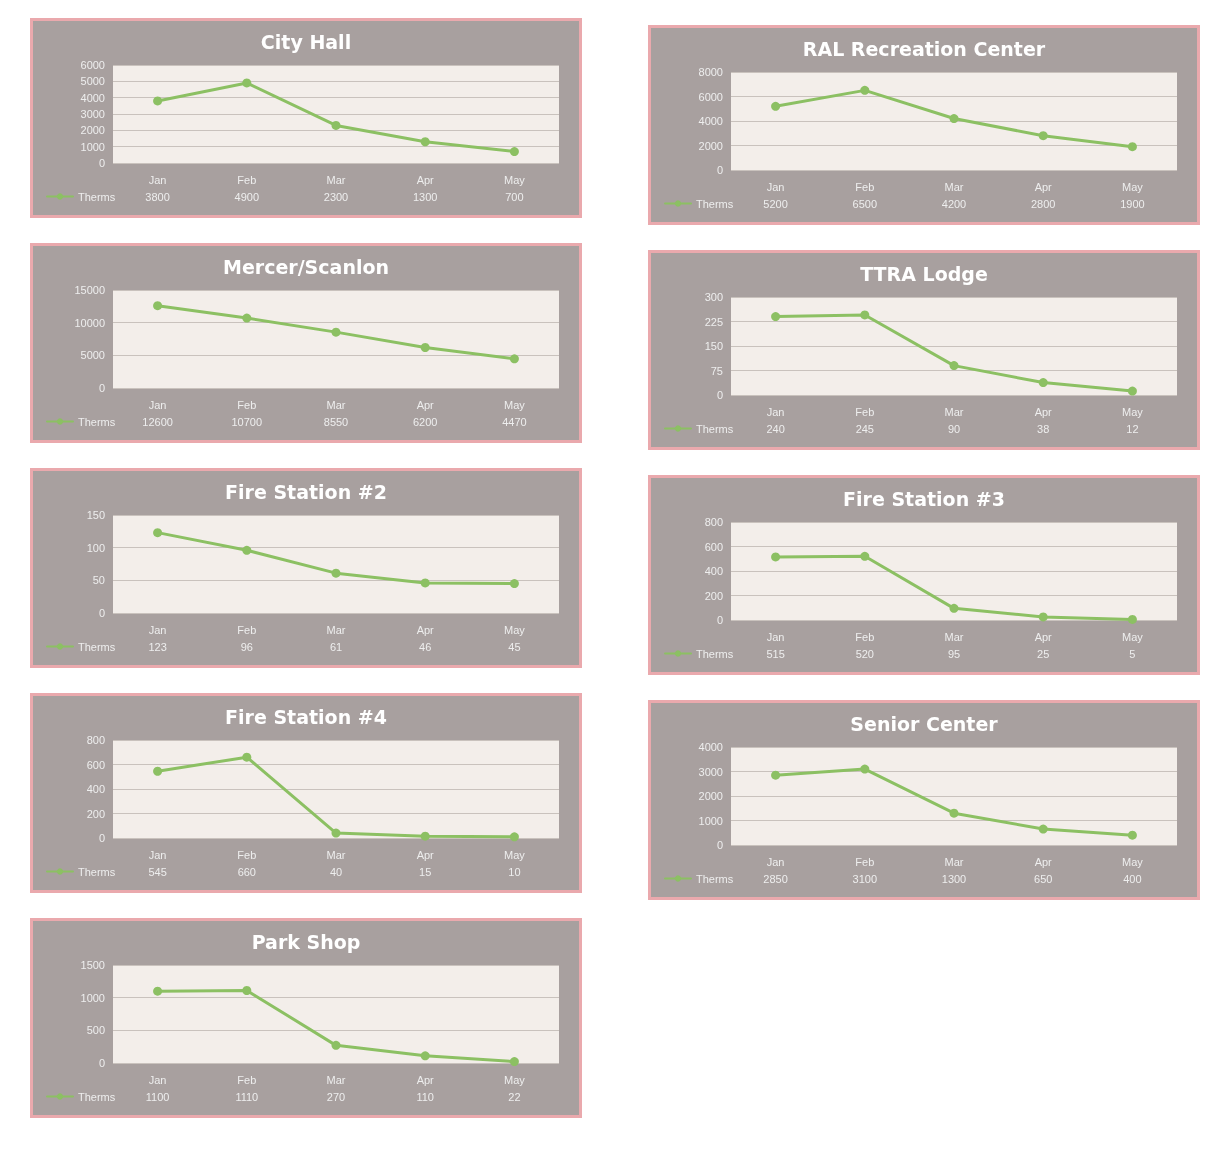 Image resolution: width=1215 pixels, height=1153 pixels. Describe the element at coordinates (514, 871) in the screenshot. I see `data-label: 10` at that location.